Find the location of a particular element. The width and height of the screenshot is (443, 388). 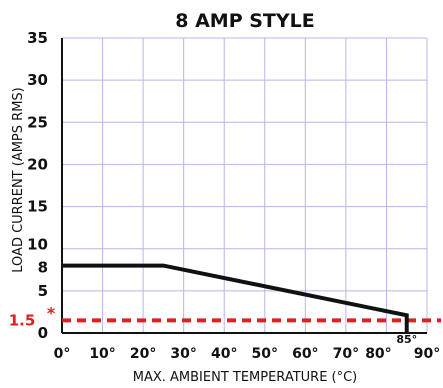

x-tick-label: 40° is located at coordinates (224, 354).